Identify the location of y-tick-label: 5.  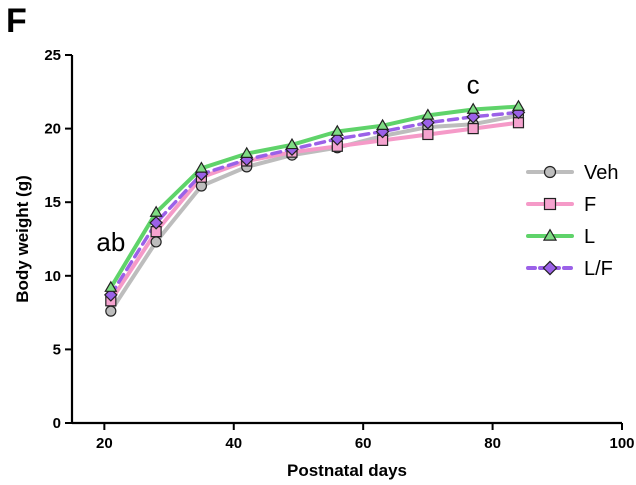
(57, 349).